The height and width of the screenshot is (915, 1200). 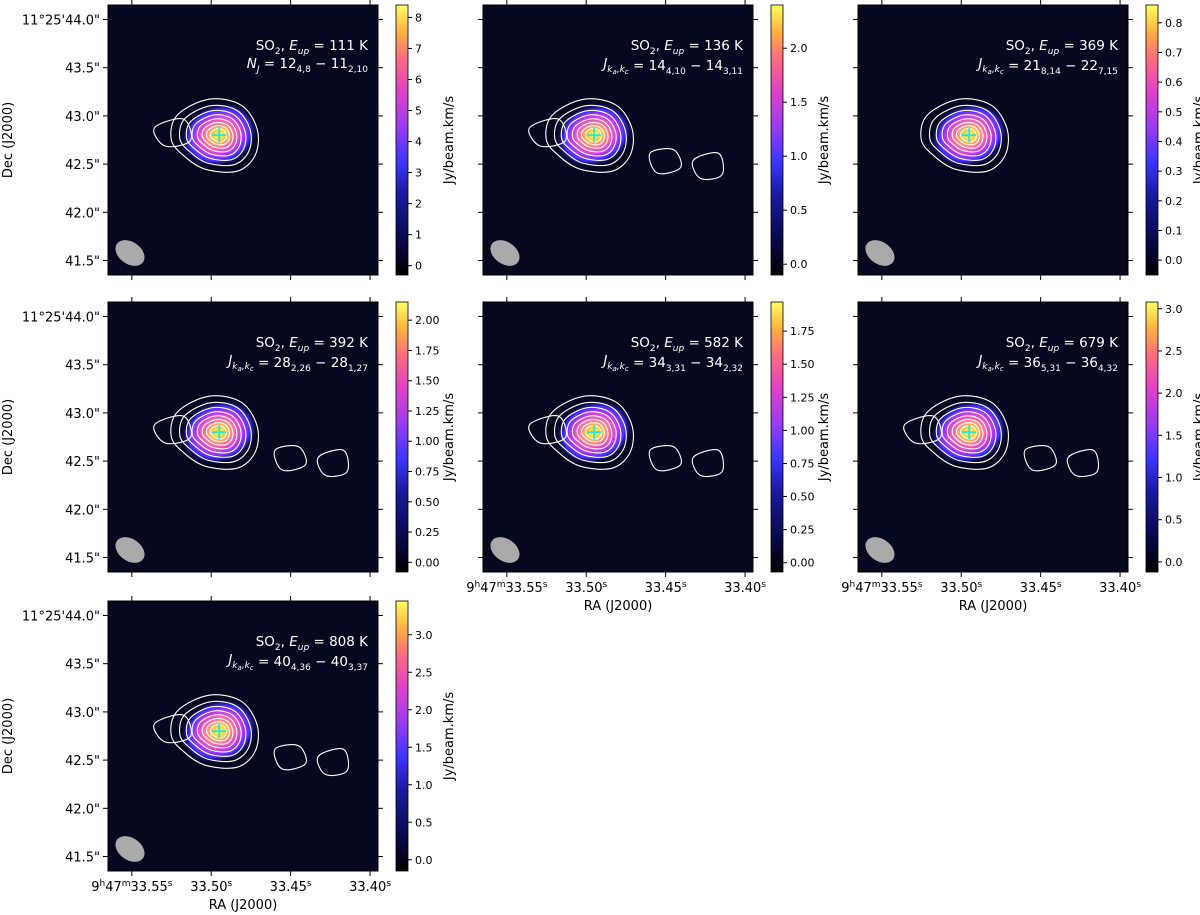 I want to click on panel-title-line2: NJ = 124,8 − 112,10, so click(x=308, y=65).